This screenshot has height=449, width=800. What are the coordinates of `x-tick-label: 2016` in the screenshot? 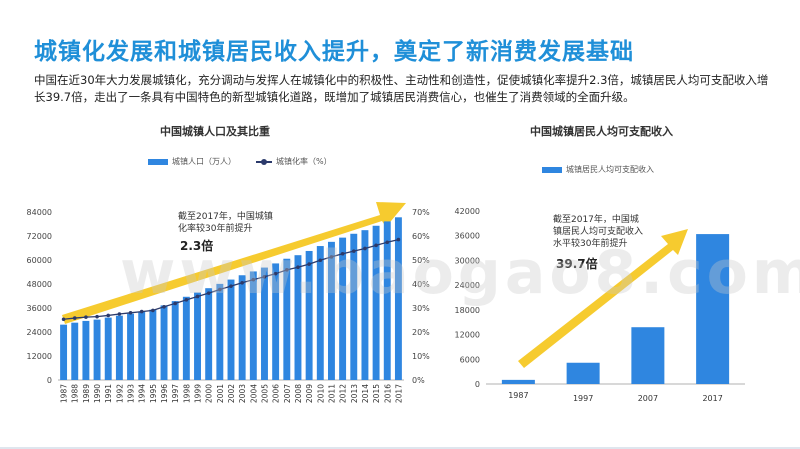 It's located at (387, 393).